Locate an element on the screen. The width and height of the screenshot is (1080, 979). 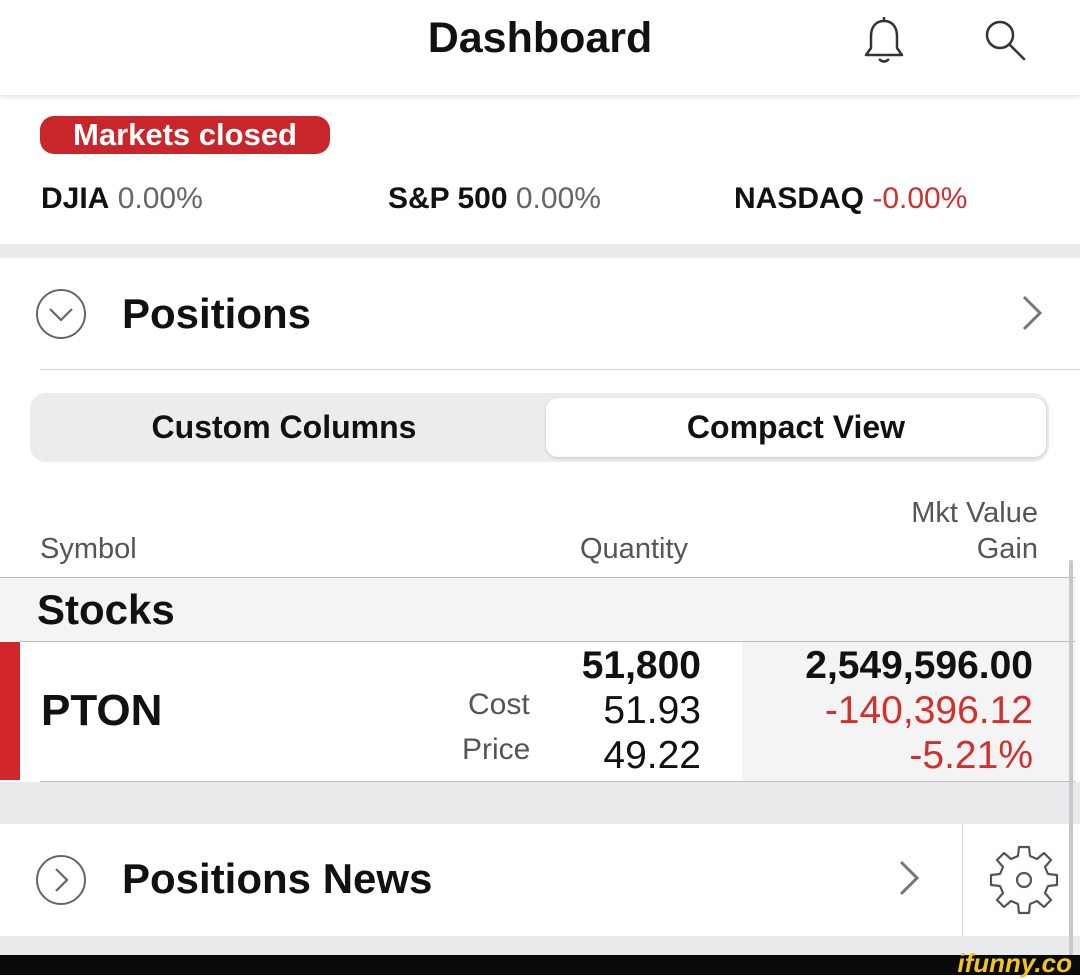
segment-compact-view: Compact View is located at coordinates (796, 427).